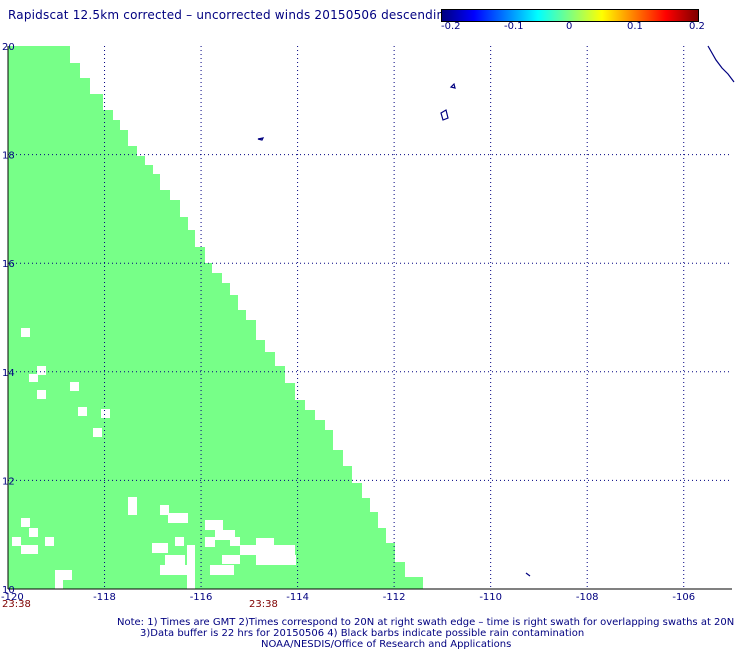  What do you see at coordinates (683, 597) in the screenshot?
I see `x-tick-label: -106` at bounding box center [683, 597].